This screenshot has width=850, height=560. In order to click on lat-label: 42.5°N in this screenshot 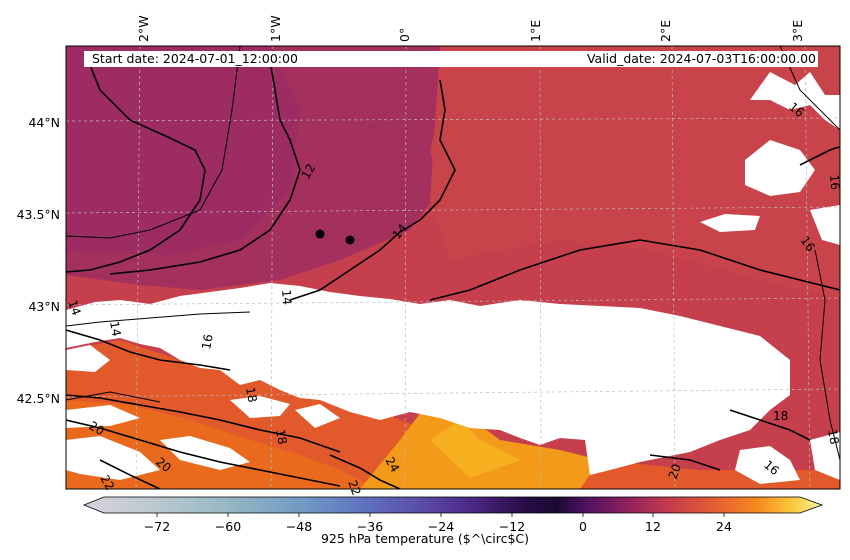, I will do `click(38, 398)`.